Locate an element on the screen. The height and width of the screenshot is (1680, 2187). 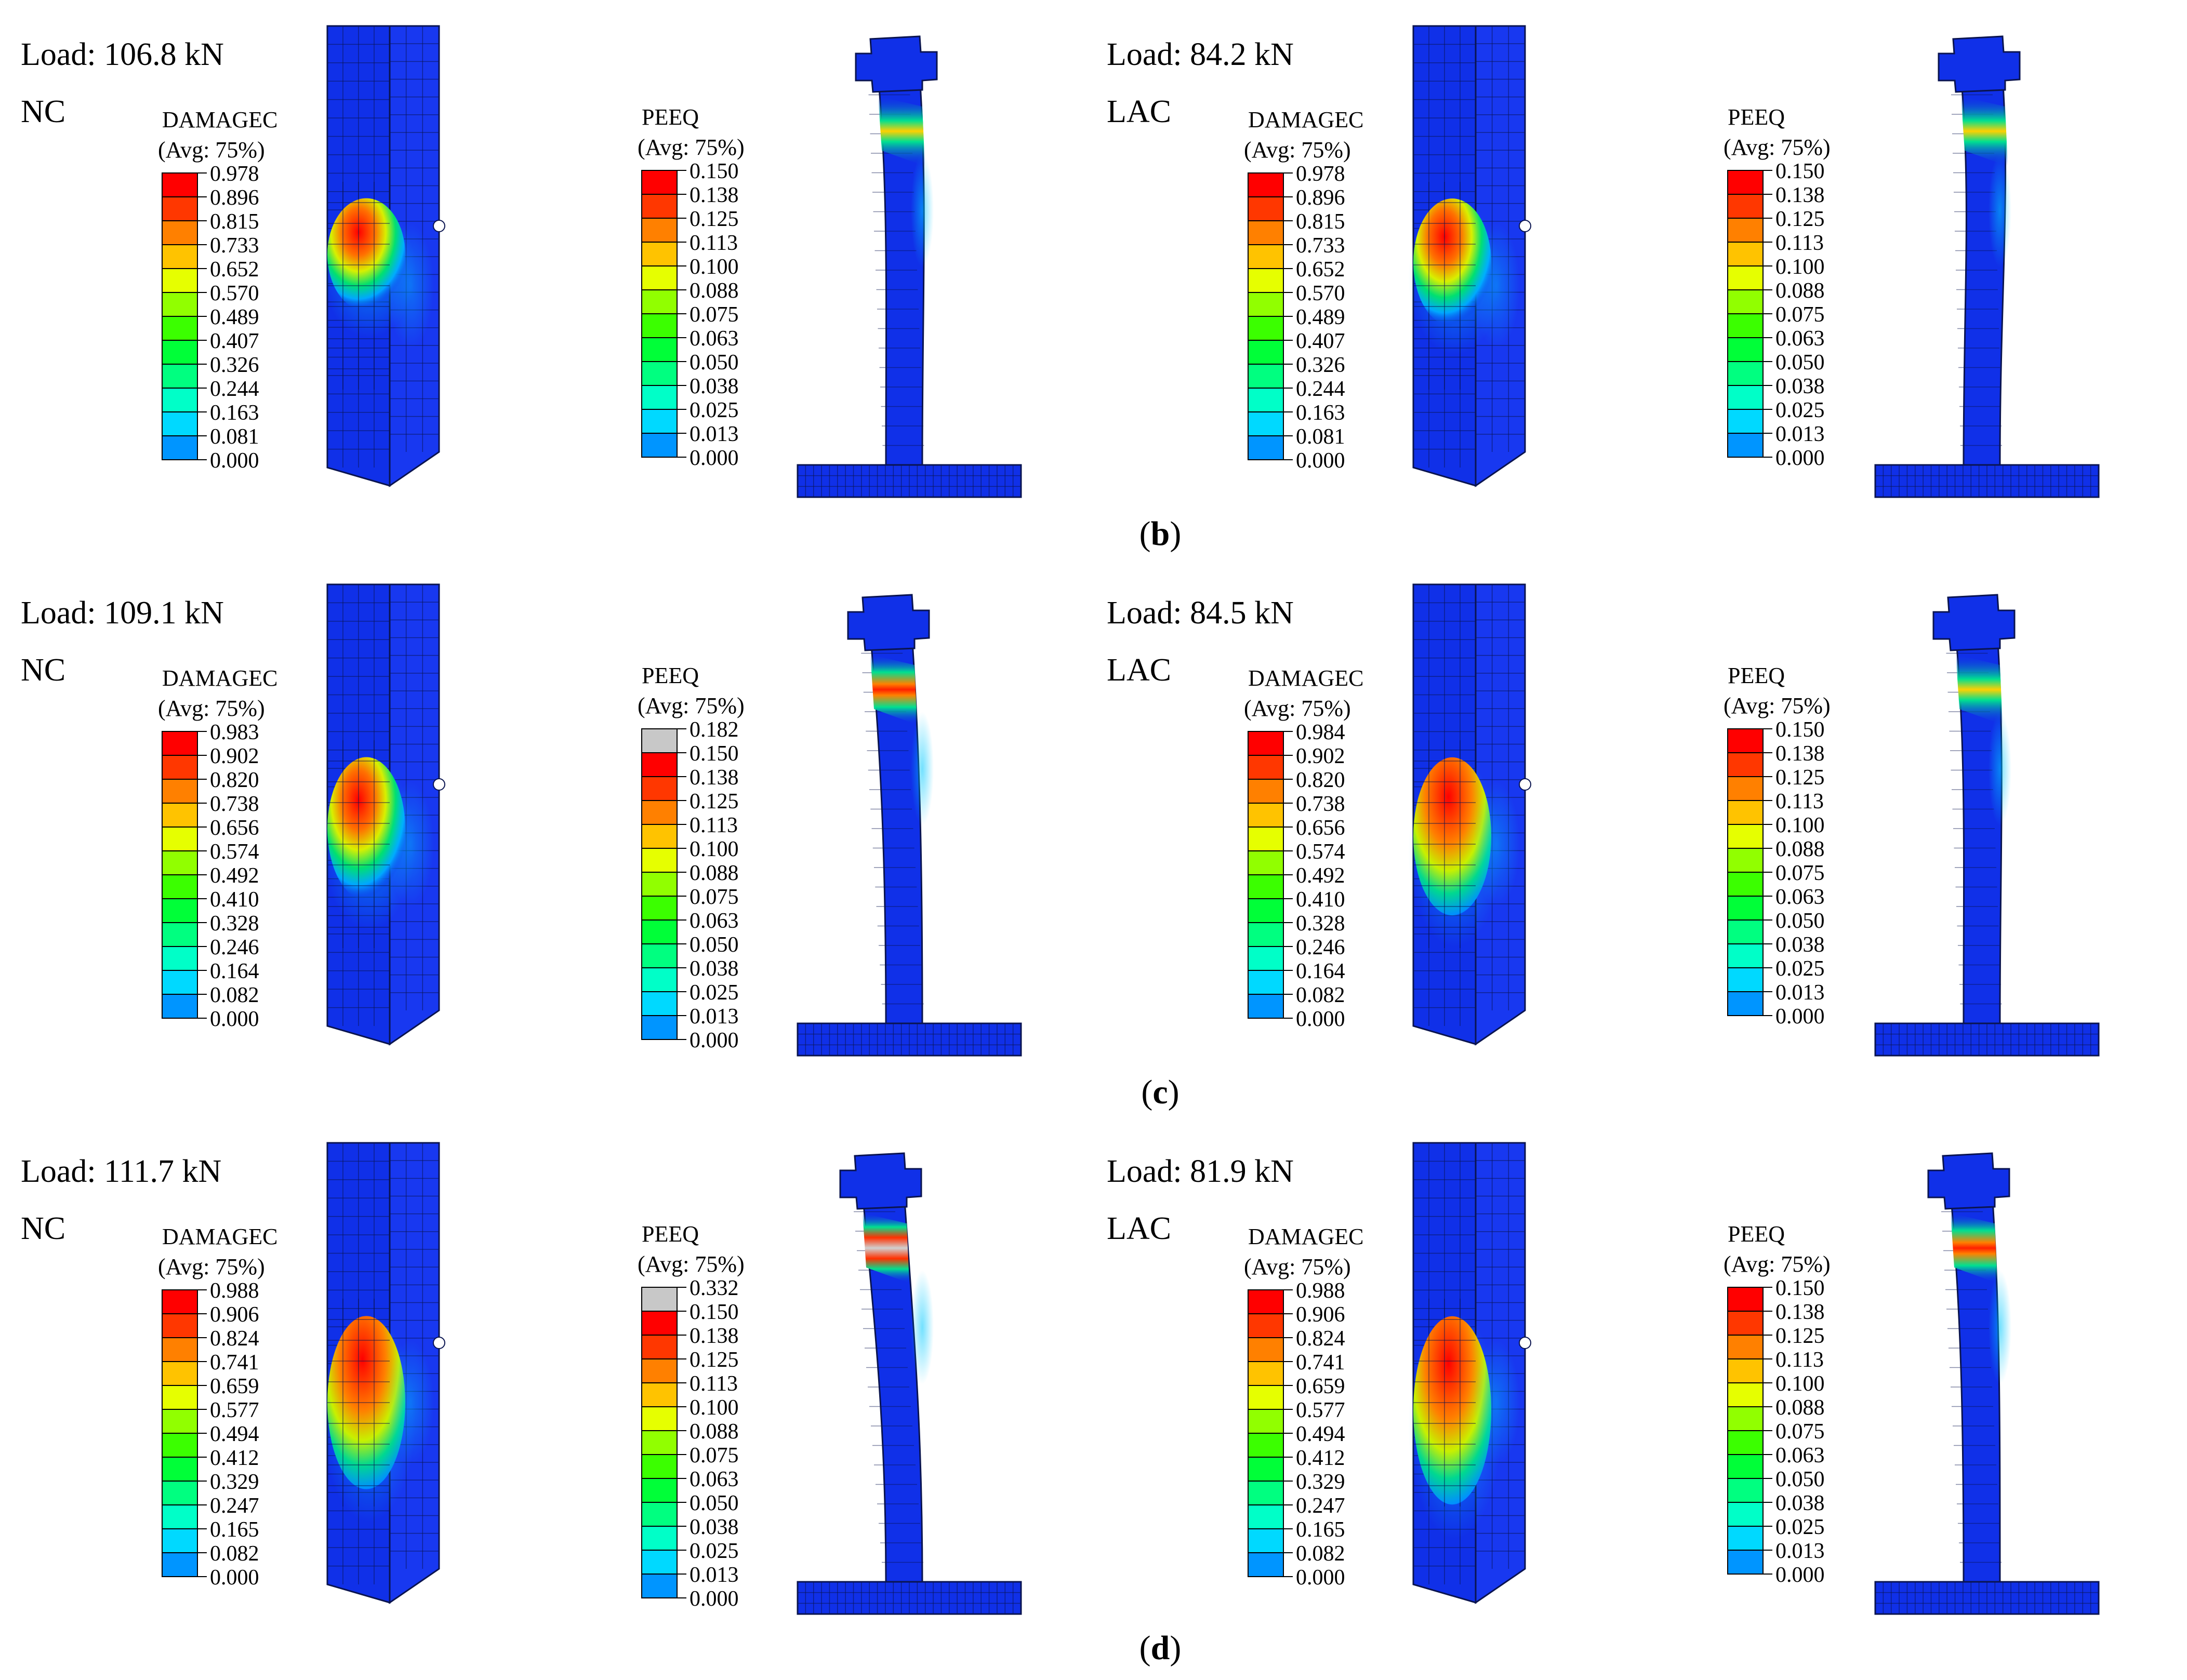
damagec-legend-tick-label: 0.082 is located at coordinates (1320, 1554).